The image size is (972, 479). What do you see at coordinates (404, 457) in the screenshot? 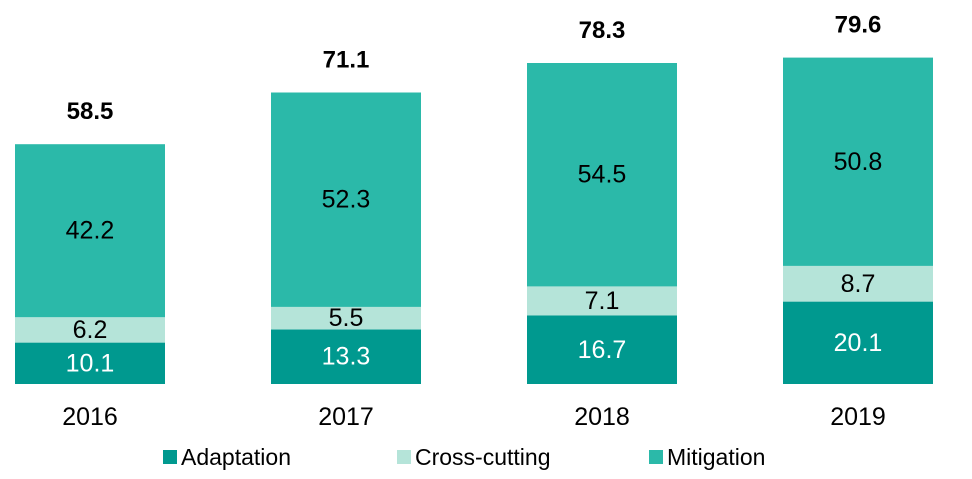
I see `legend-swatch-cross-cutting` at bounding box center [404, 457].